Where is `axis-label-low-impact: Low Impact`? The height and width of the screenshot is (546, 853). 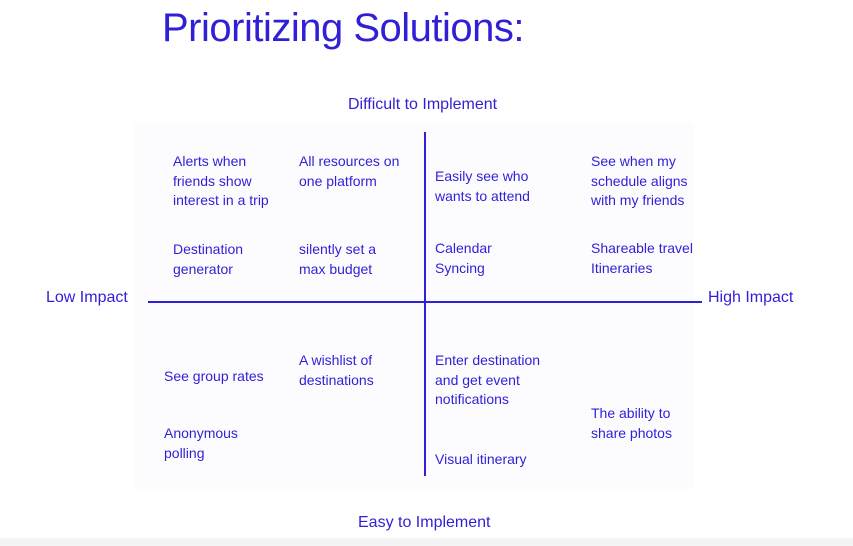
axis-label-low-impact: Low Impact is located at coordinates (87, 297).